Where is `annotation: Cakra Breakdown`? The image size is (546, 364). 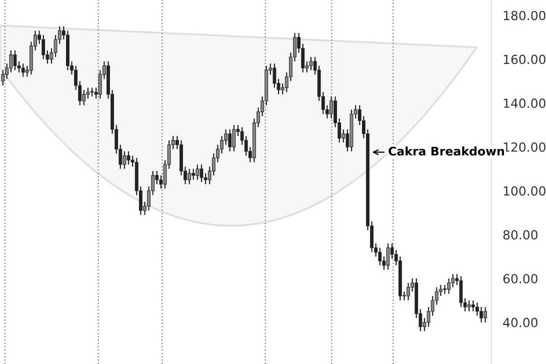 annotation: Cakra Breakdown is located at coordinates (446, 151).